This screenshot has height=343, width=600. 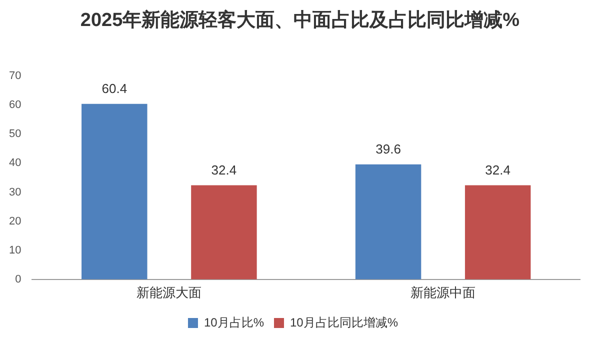 What do you see at coordinates (169, 292) in the screenshot?
I see `x-tick-label: 新能源大面` at bounding box center [169, 292].